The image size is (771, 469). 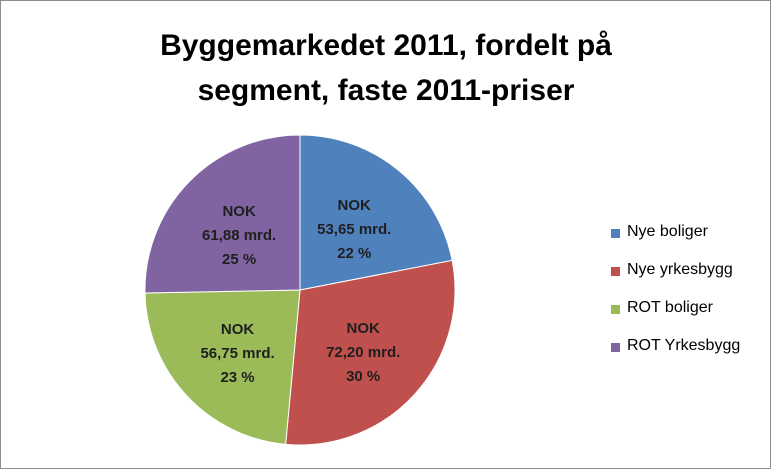 I want to click on data-label: NOK 53,65 mrd. 22 %, so click(x=354, y=230).